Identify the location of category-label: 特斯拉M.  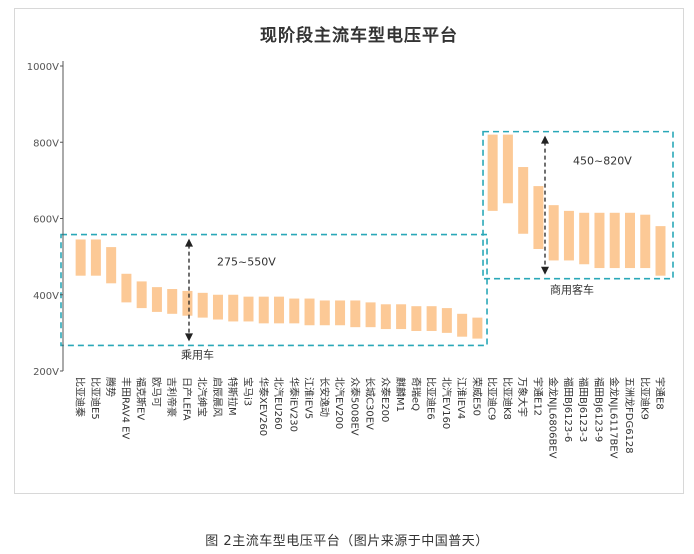
(232, 396).